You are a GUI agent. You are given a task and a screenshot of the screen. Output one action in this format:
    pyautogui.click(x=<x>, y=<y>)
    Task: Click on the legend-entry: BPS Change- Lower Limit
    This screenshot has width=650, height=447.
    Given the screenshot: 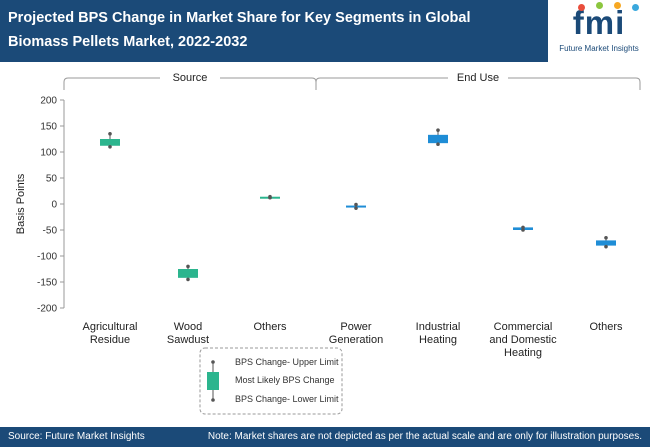 What is the action you would take?
    pyautogui.click(x=287, y=399)
    